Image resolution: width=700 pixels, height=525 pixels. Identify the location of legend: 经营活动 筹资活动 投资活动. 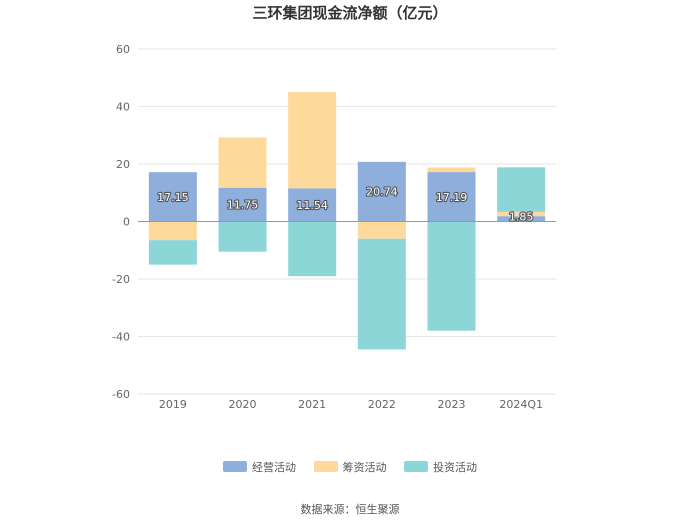
(350, 467).